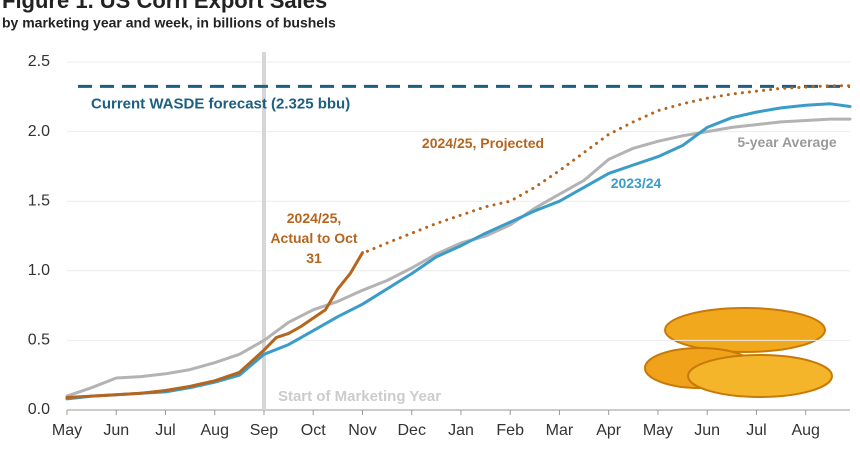 This screenshot has height=452, width=860. What do you see at coordinates (359, 396) in the screenshot?
I see `marketing-year-label: Start of Marketing Year` at bounding box center [359, 396].